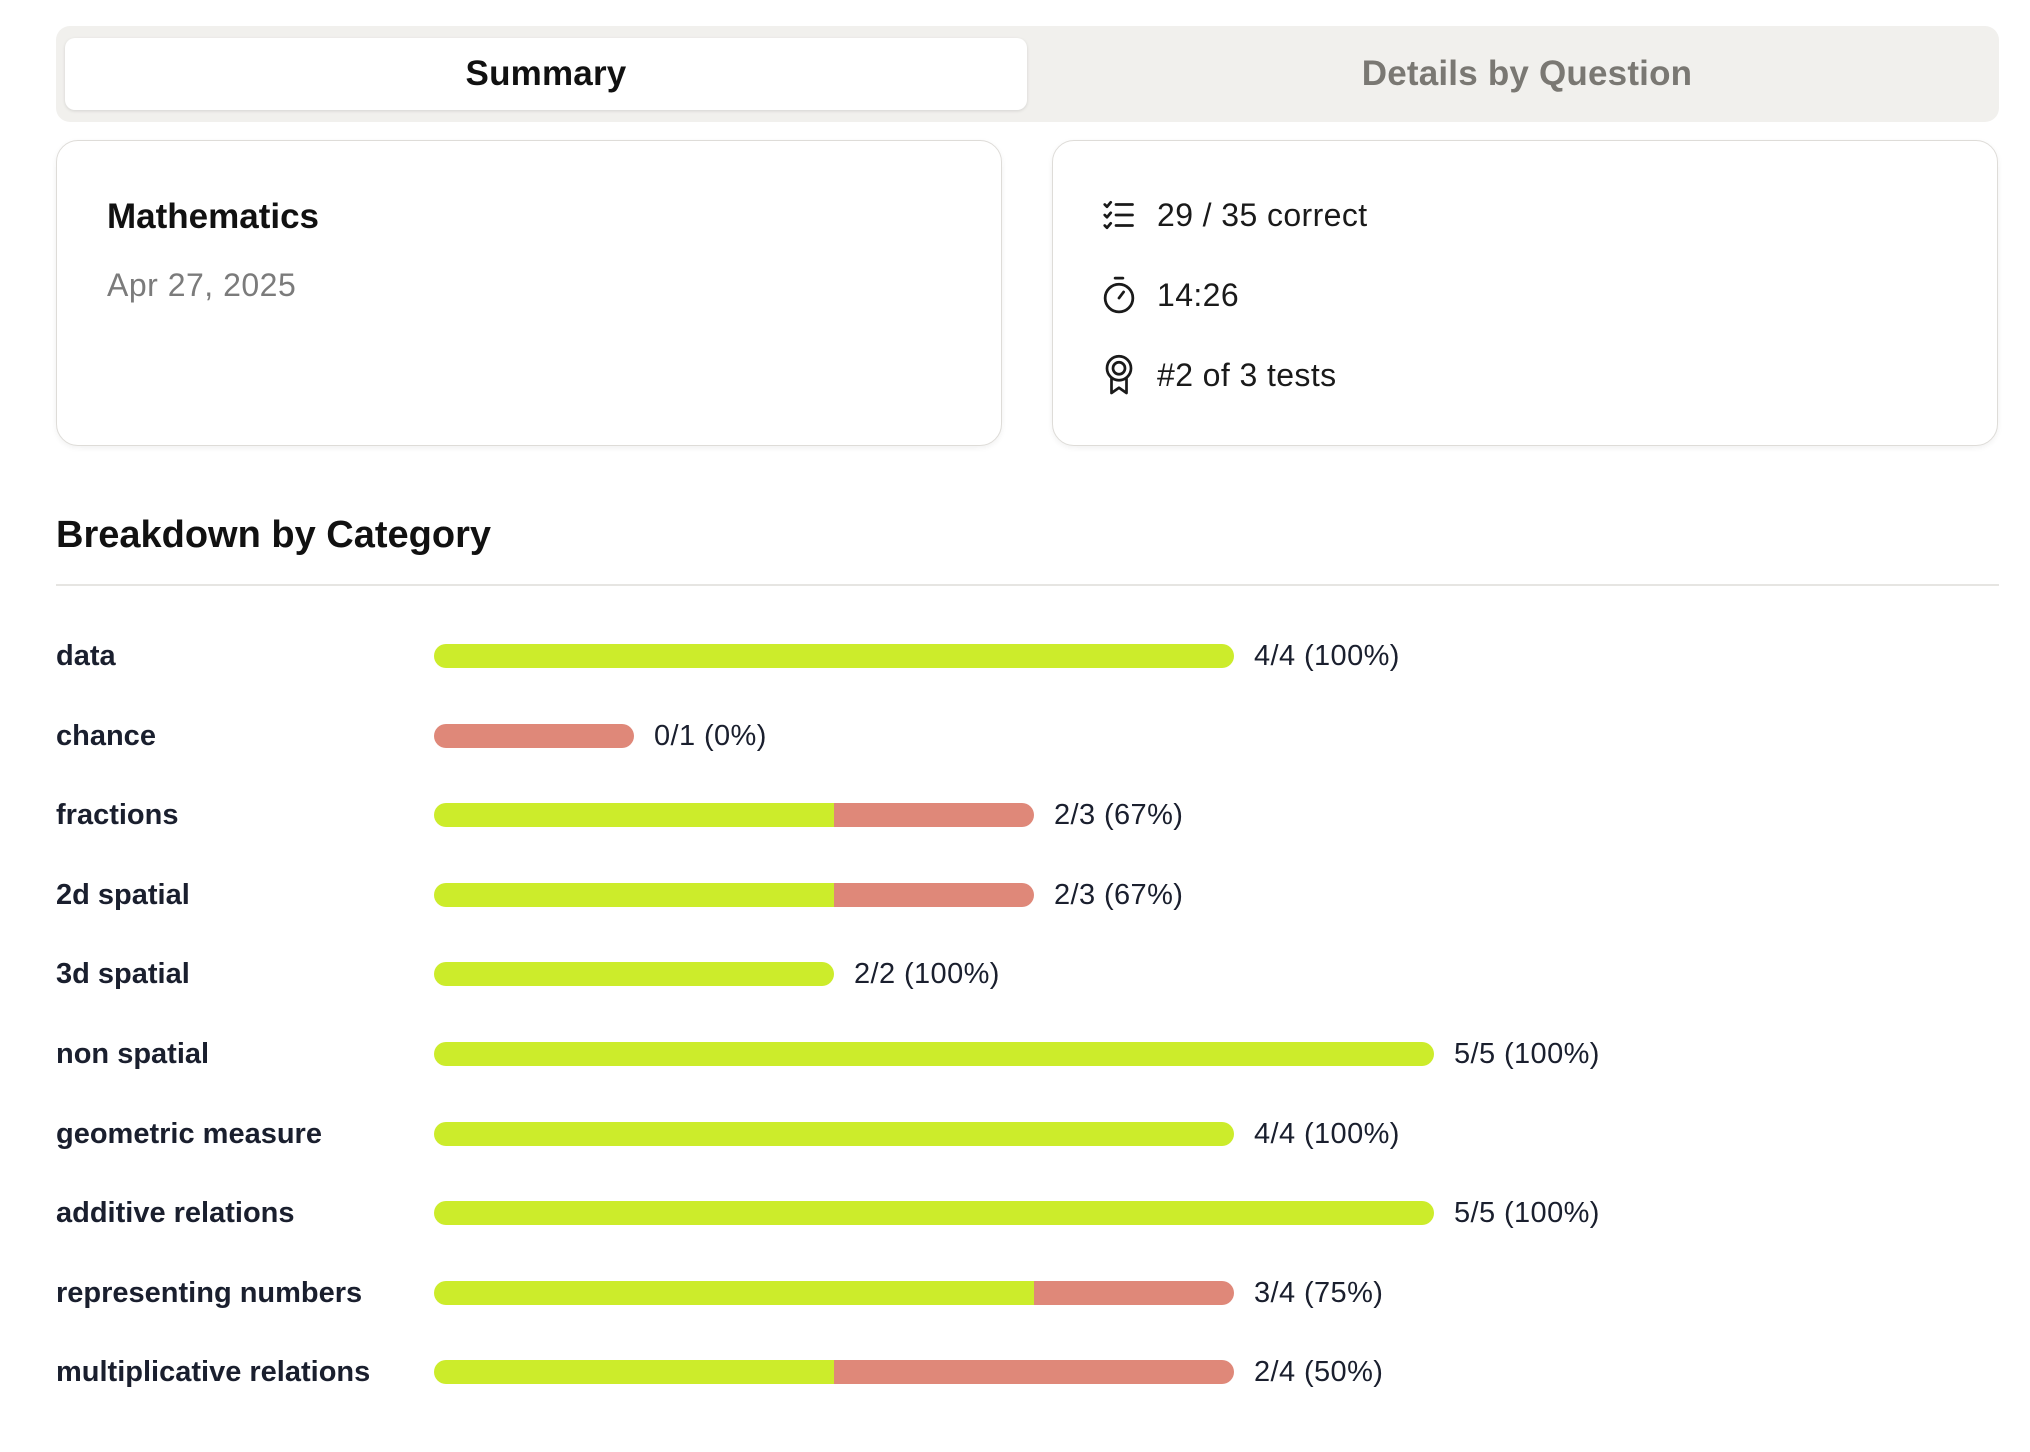 This screenshot has width=2030, height=1452. Describe the element at coordinates (123, 974) in the screenshot. I see `category-label: 3d spatial` at that location.